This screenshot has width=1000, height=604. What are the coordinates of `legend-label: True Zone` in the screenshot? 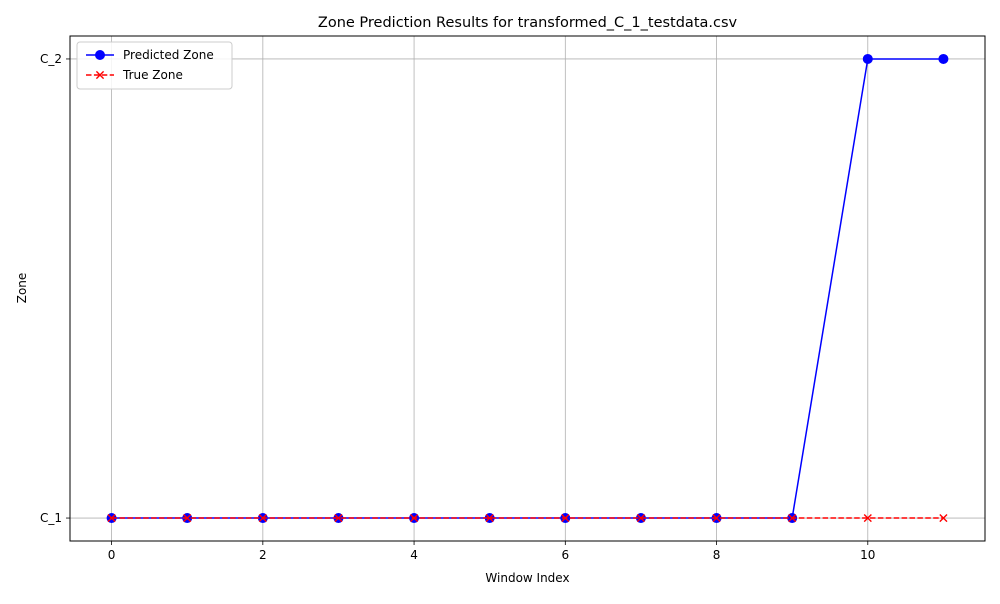 It's located at (152, 75).